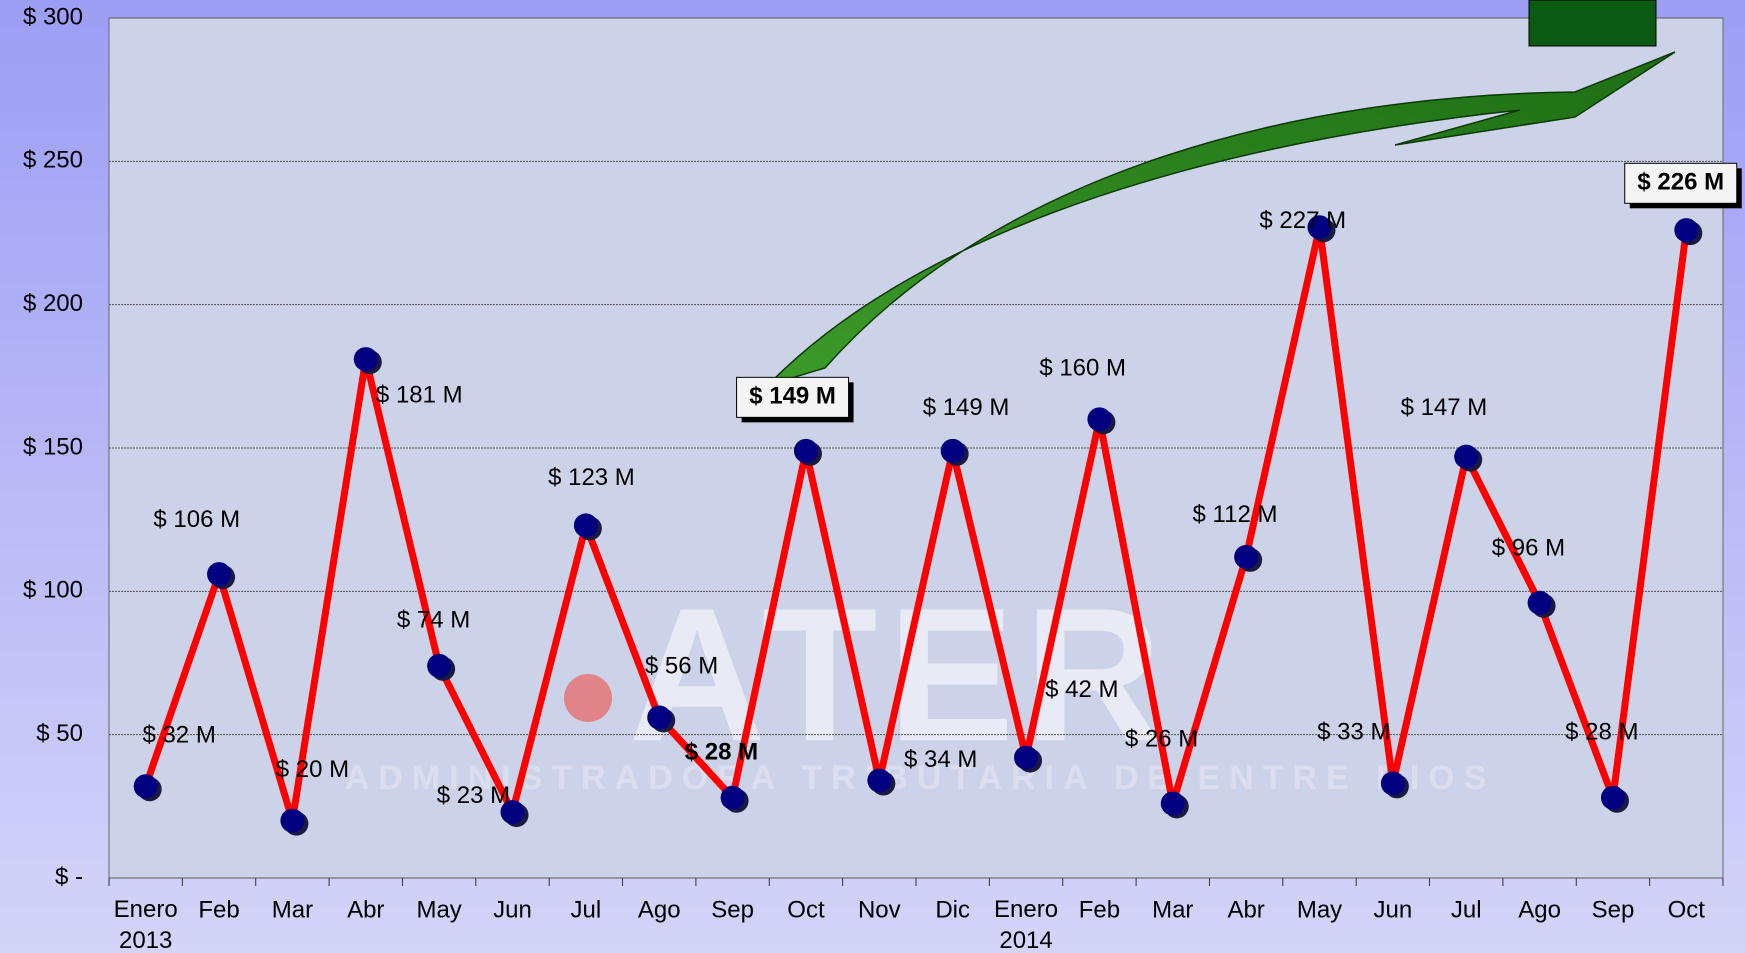 This screenshot has width=1745, height=953. Describe the element at coordinates (1026, 924) in the screenshot. I see `x-tick-label: Enero 2014` at that location.